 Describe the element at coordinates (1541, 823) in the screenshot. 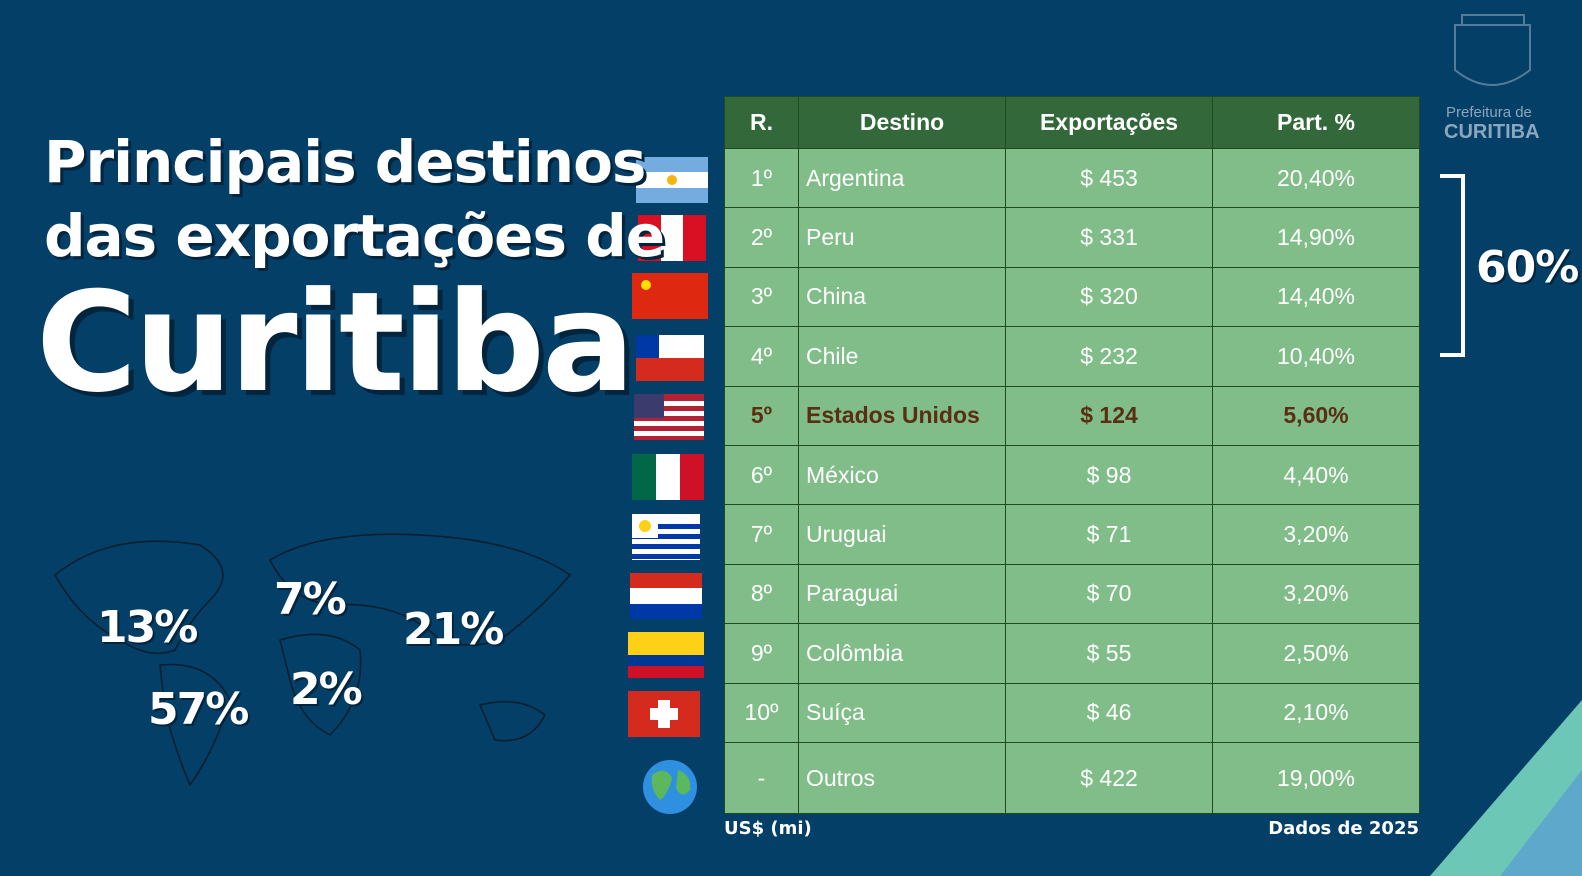

I see `corner-shape` at that location.